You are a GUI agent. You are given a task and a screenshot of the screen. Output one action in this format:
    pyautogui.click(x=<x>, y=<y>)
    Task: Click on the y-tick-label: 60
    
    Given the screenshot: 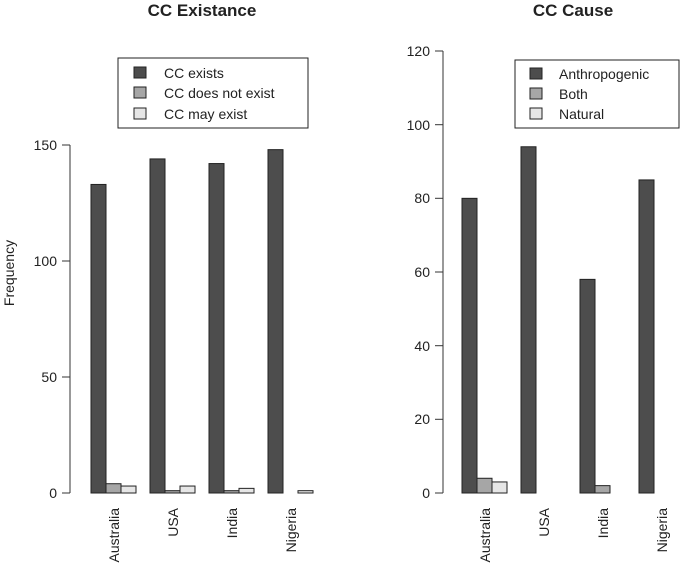 What is the action you would take?
    pyautogui.click(x=422, y=272)
    